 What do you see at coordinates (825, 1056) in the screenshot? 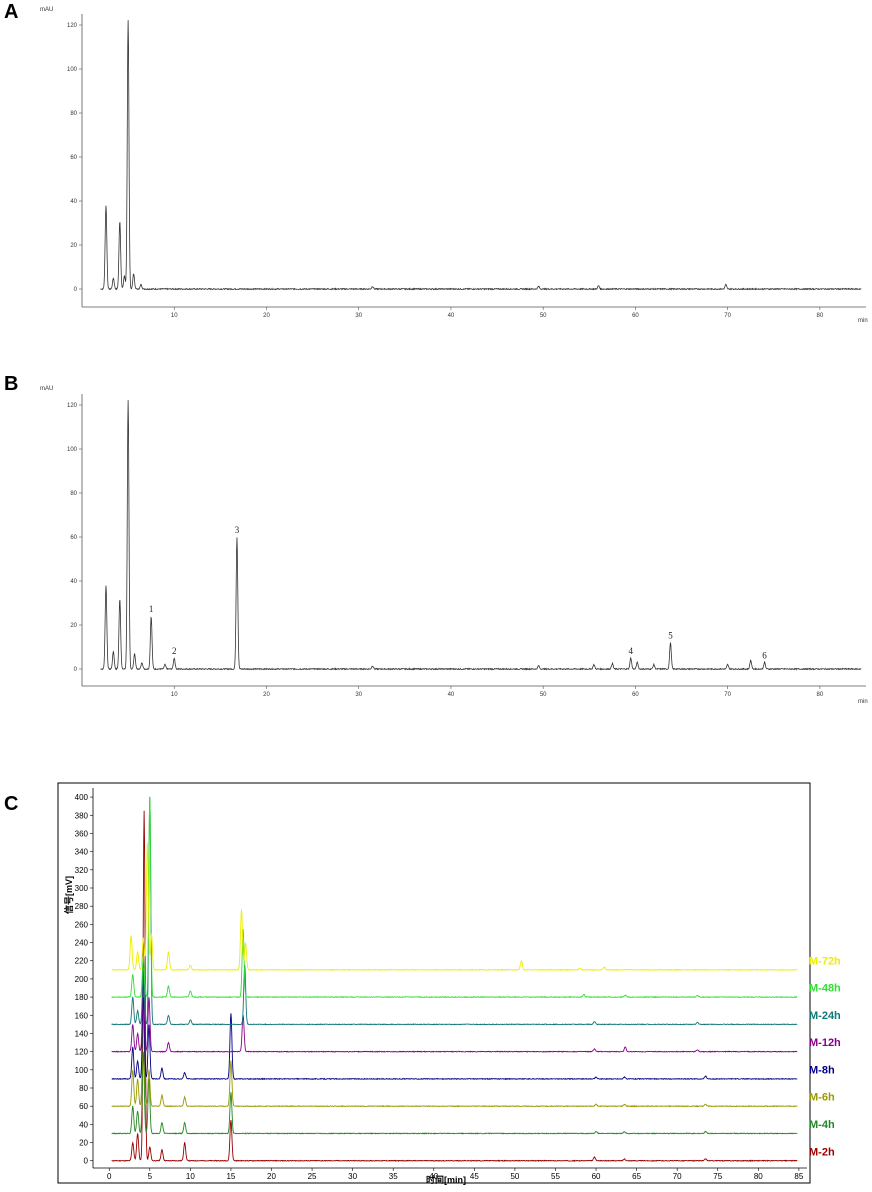
I see `panel-c-legend: M-2h M-4h M-6h M-8h M-12h M-24h M-48h M-72h` at bounding box center [825, 1056].